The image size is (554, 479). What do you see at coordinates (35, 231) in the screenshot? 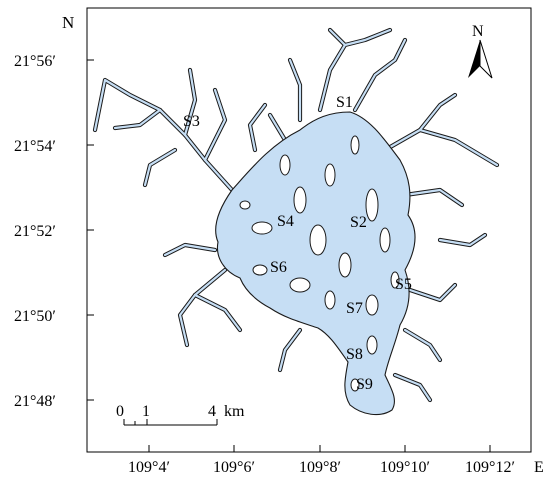
I see `lat-tick-label: 21°52′` at bounding box center [35, 231].